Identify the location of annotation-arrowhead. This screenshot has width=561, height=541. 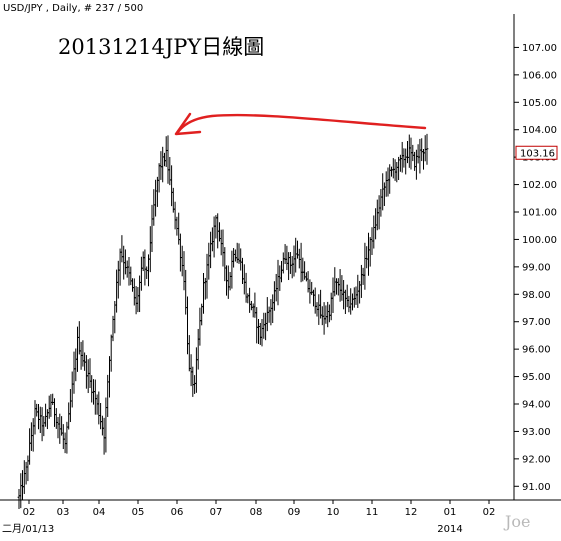
(188, 124).